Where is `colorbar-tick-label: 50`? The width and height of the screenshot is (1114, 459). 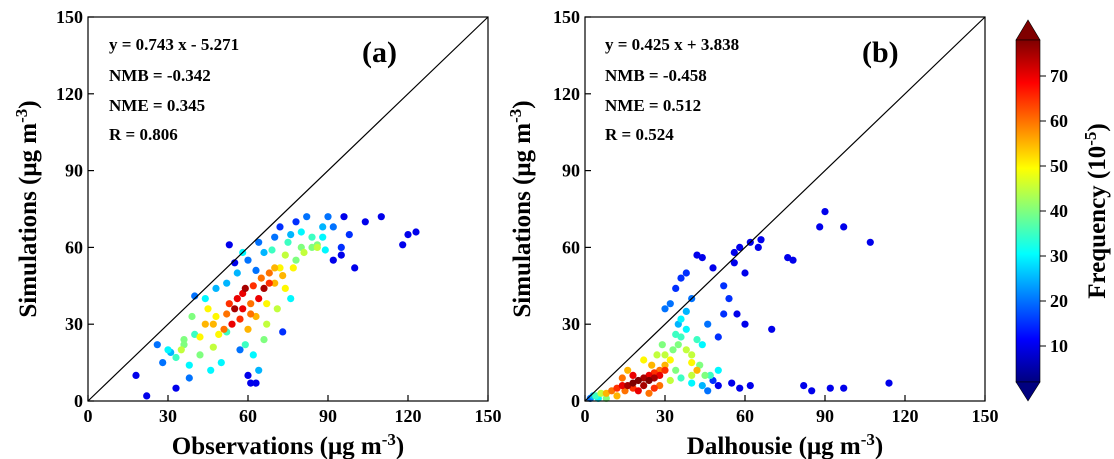
colorbar-tick-label: 50 is located at coordinates (1059, 166).